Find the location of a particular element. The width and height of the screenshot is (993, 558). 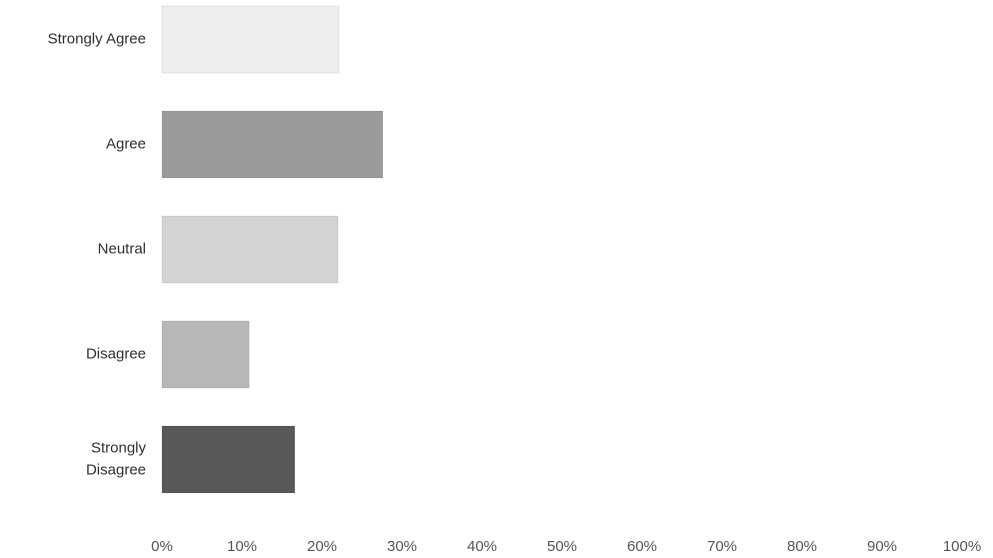

category-label: Disagree is located at coordinates (116, 353).